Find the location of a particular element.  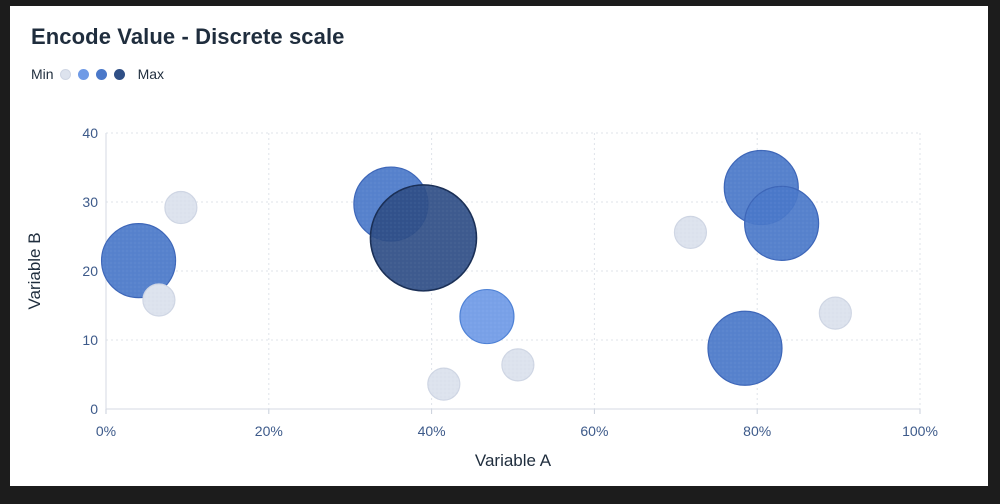

legend: Min Max is located at coordinates (97, 74).